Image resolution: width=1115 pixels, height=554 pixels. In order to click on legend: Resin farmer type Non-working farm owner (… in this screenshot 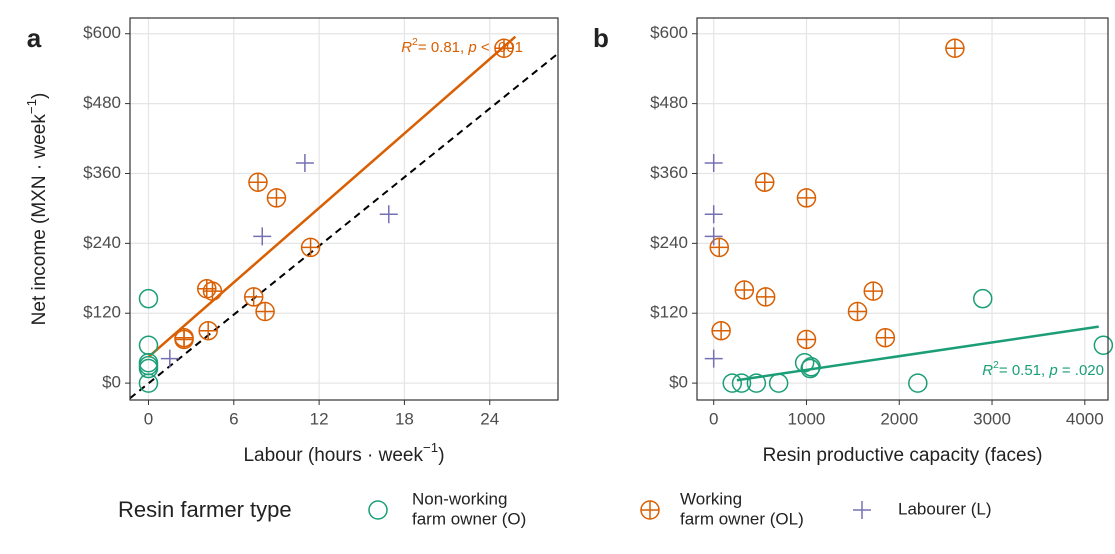, I will do `click(555, 508)`.